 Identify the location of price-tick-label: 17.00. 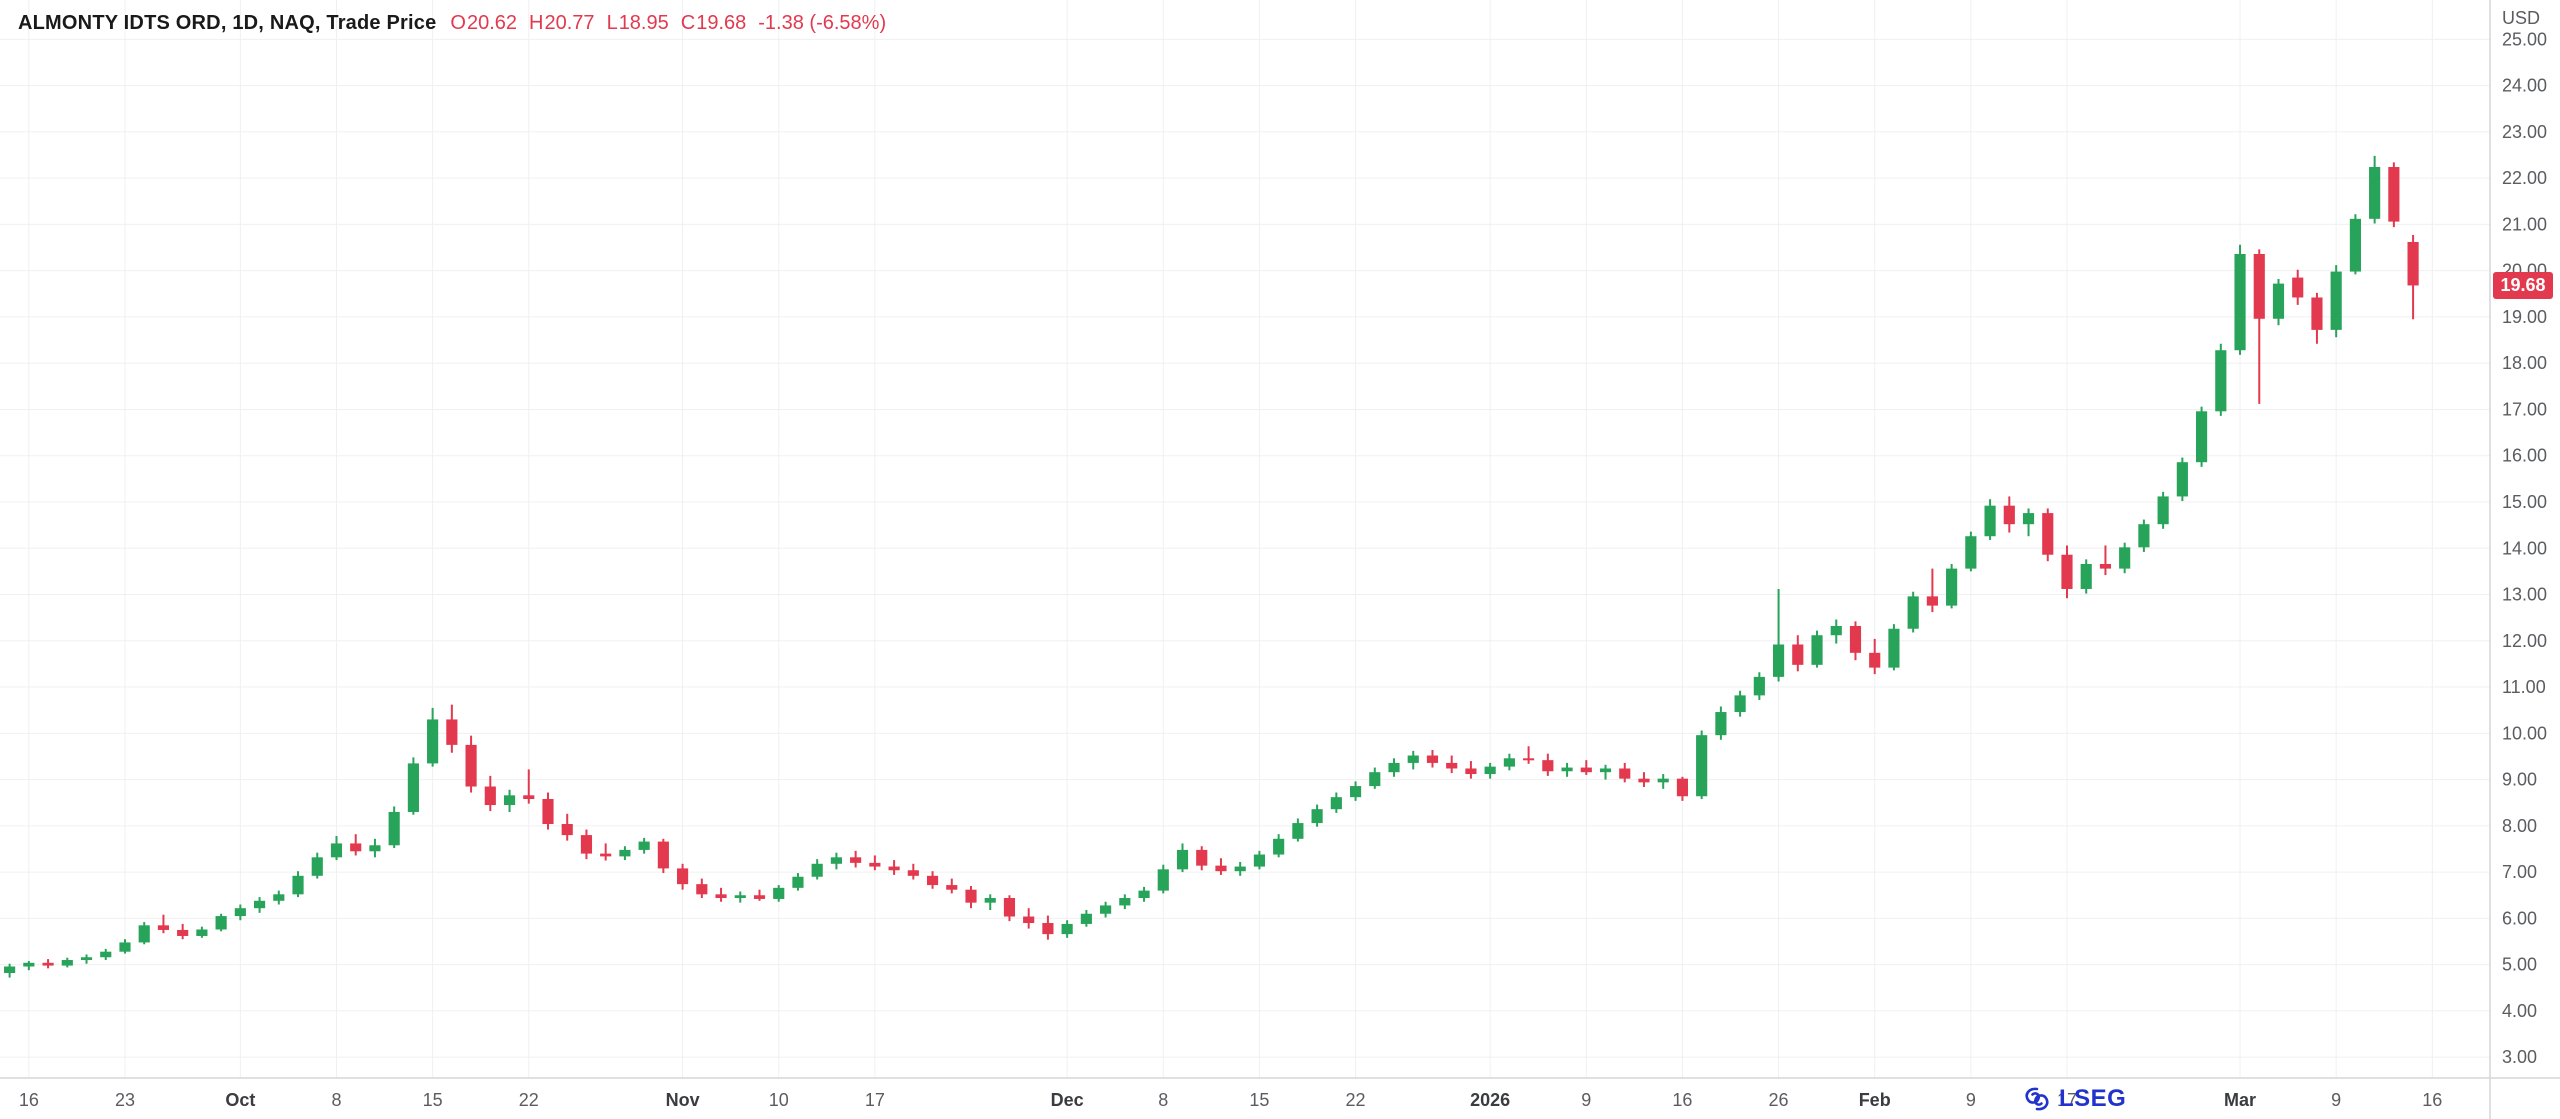
(2524, 409).